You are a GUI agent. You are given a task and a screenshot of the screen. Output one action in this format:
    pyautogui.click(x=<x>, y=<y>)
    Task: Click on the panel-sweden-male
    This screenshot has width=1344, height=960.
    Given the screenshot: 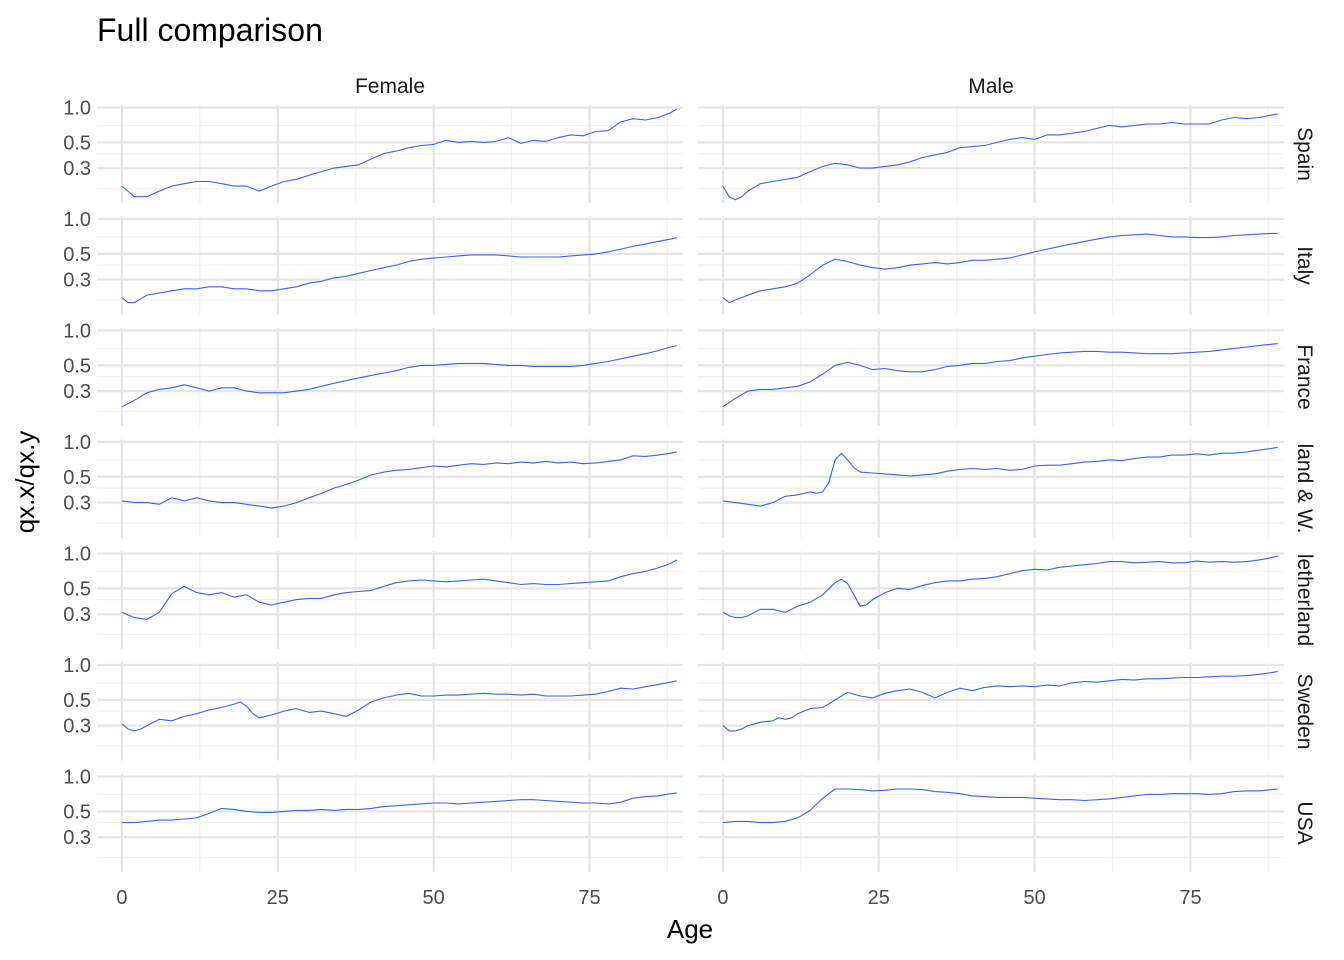 What is the action you would take?
    pyautogui.click(x=991, y=711)
    